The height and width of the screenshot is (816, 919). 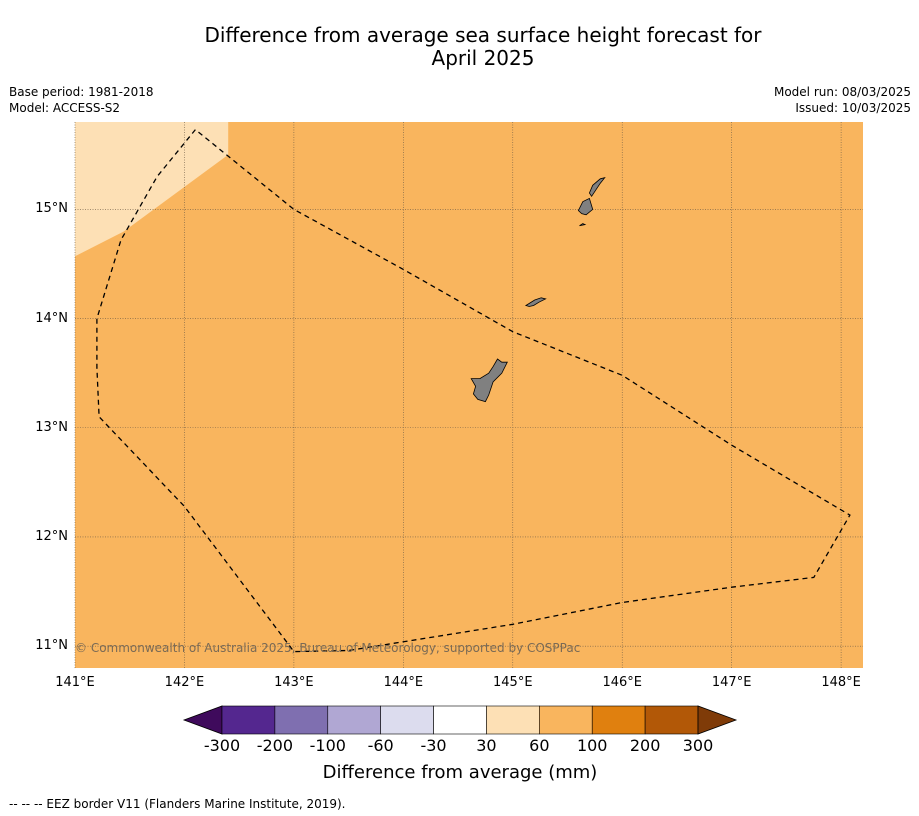 What do you see at coordinates (433, 745) in the screenshot?
I see `colorbar-tick-label: -30` at bounding box center [433, 745].